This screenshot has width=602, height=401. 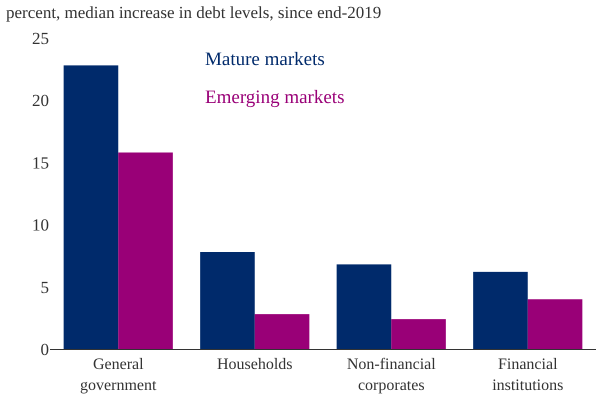 What do you see at coordinates (40, 162) in the screenshot?
I see `y-tick-label: 15` at bounding box center [40, 162].